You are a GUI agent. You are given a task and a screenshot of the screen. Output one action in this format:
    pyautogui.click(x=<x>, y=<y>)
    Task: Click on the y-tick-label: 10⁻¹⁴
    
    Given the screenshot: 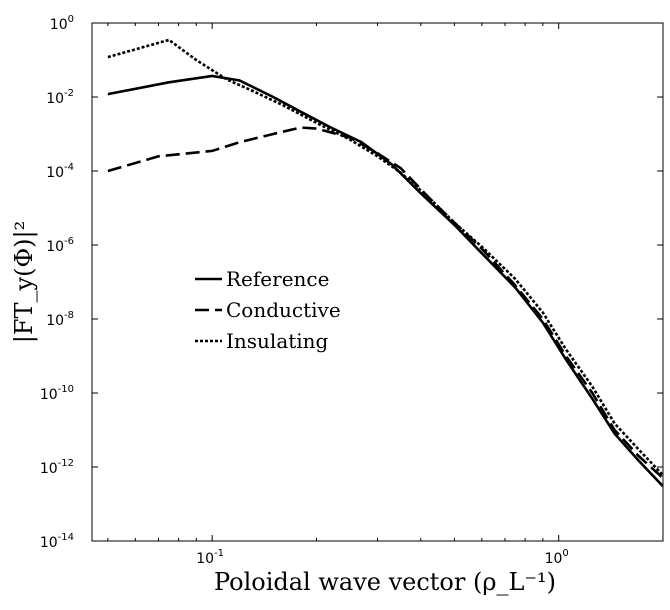 What is the action you would take?
    pyautogui.click(x=57, y=541)
    